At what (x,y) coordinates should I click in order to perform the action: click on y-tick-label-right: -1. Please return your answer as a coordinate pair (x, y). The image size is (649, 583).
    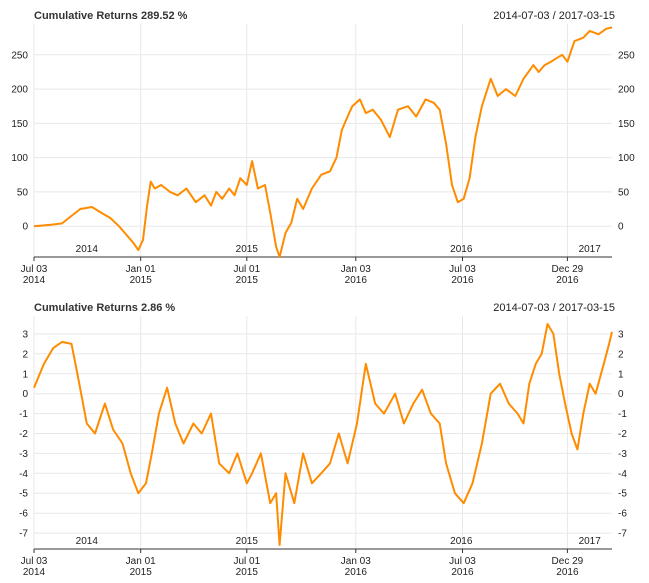
    Looking at the image, I should click on (622, 414).